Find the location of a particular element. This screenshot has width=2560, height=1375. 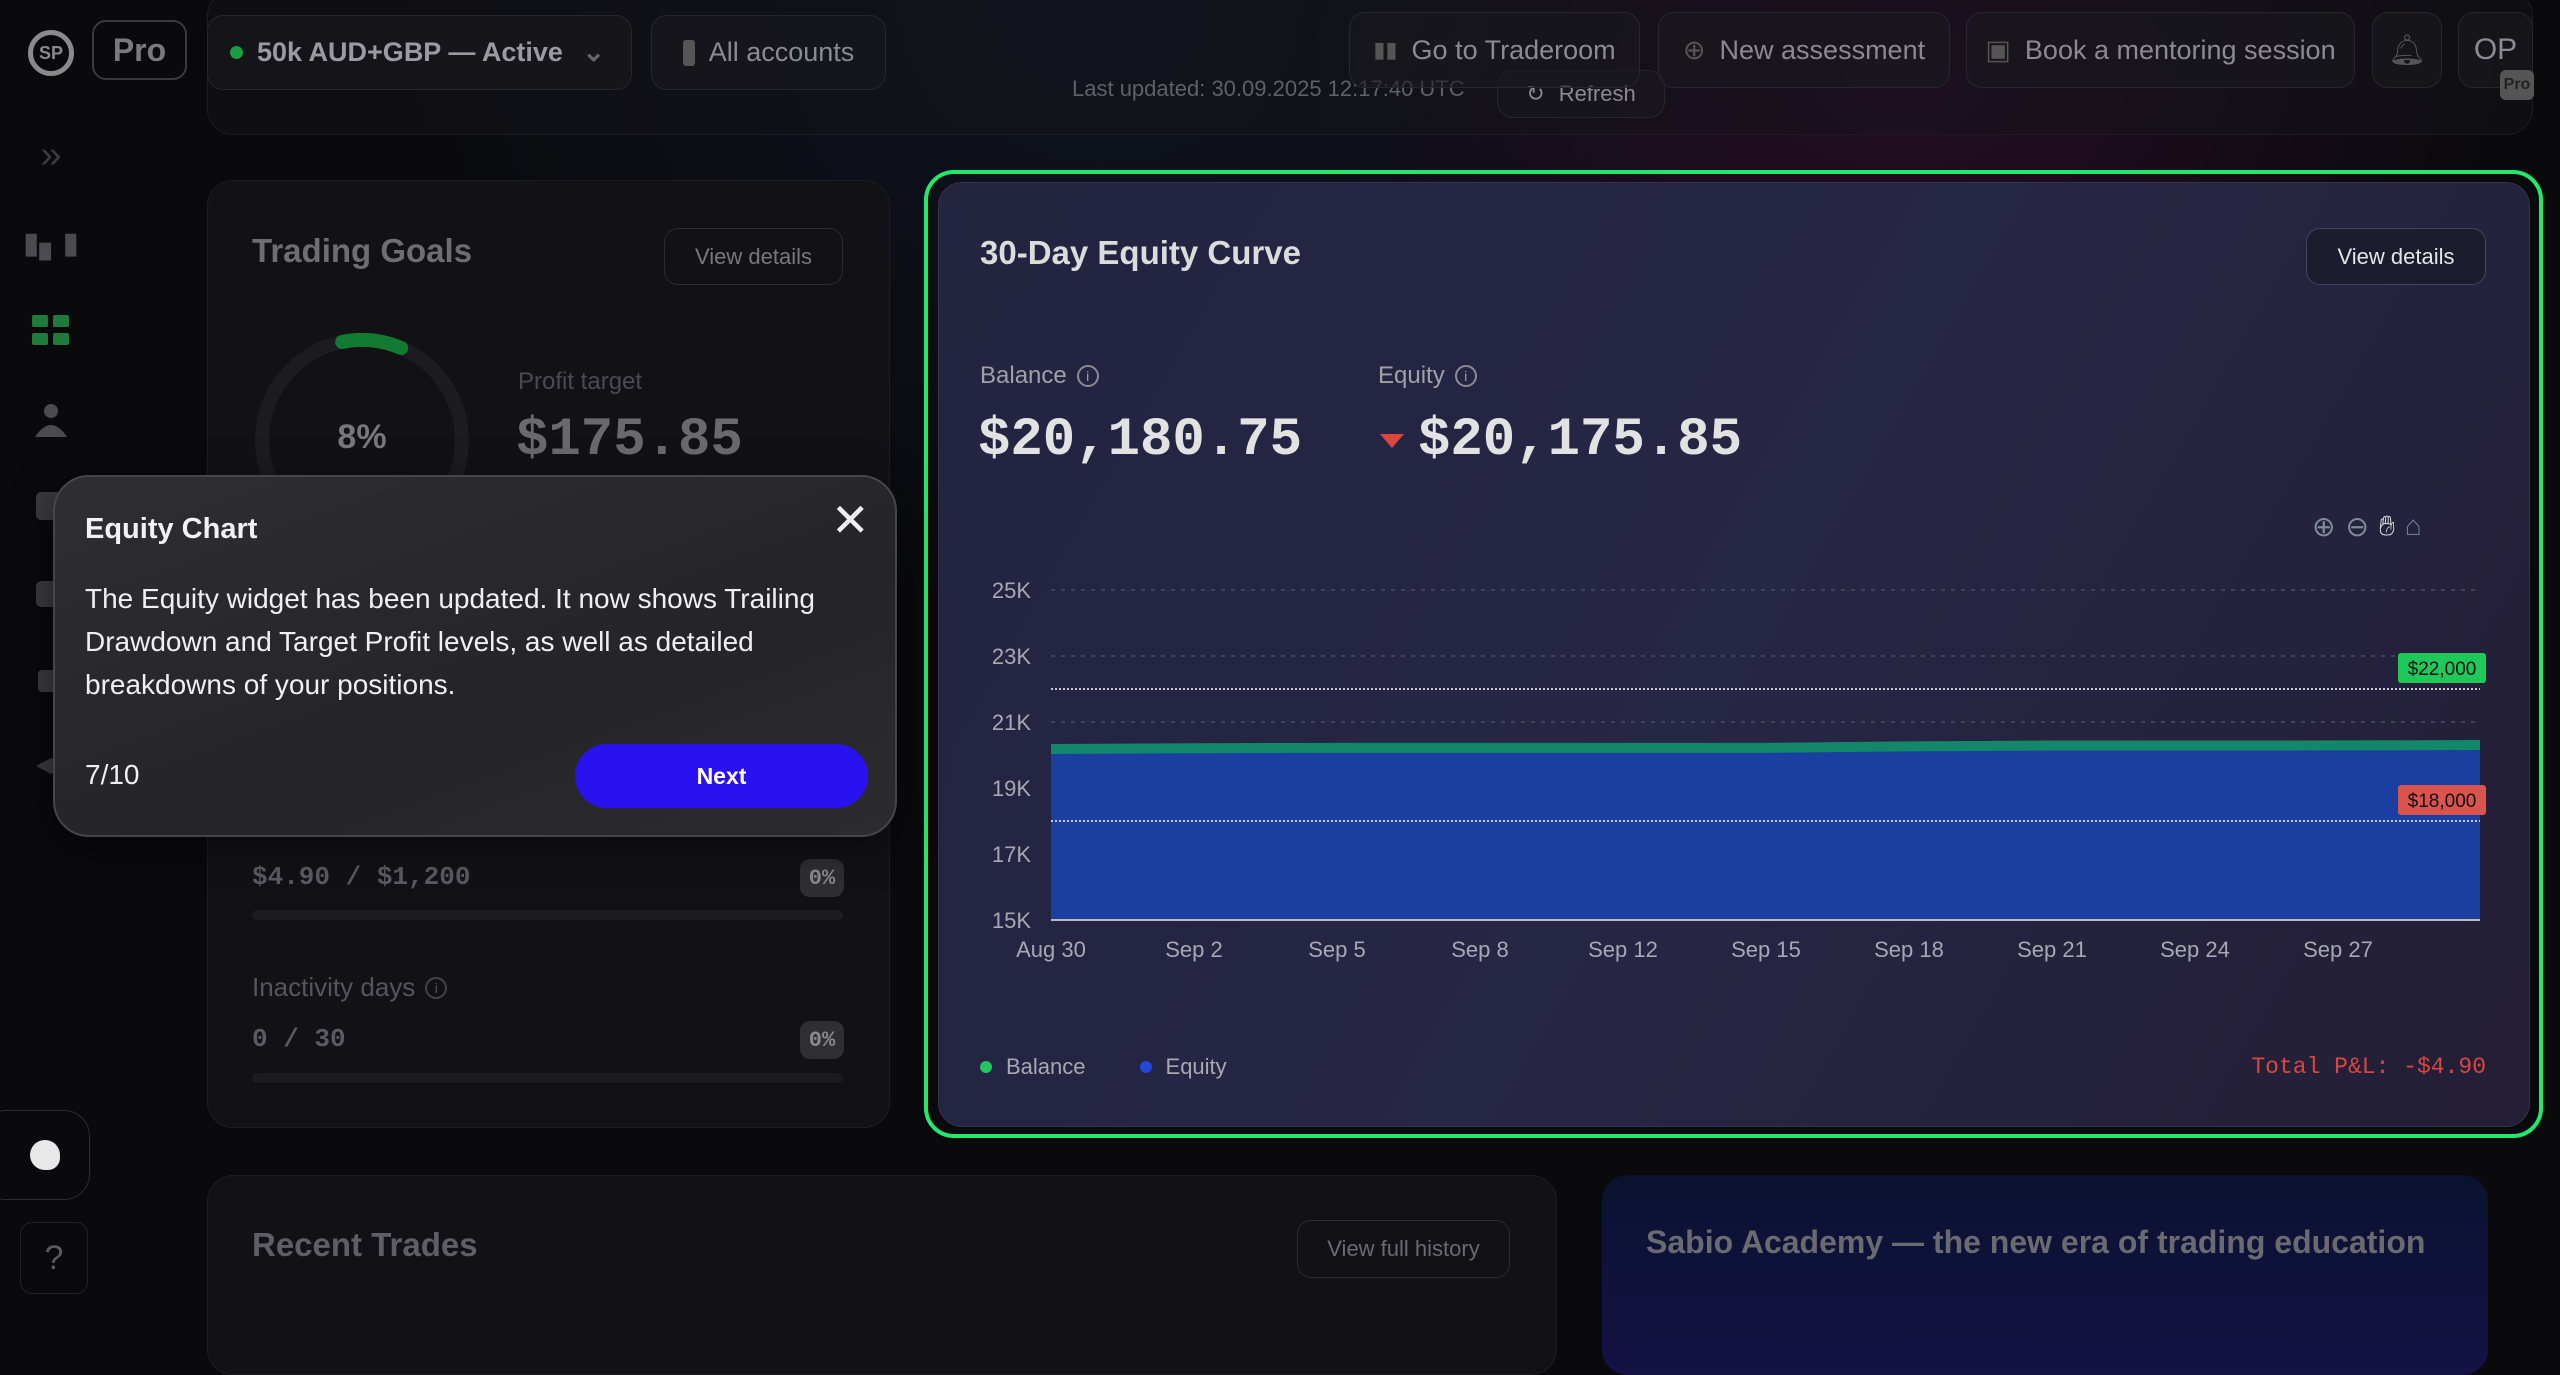

x-tick-label: Sep 27 is located at coordinates (2338, 949).